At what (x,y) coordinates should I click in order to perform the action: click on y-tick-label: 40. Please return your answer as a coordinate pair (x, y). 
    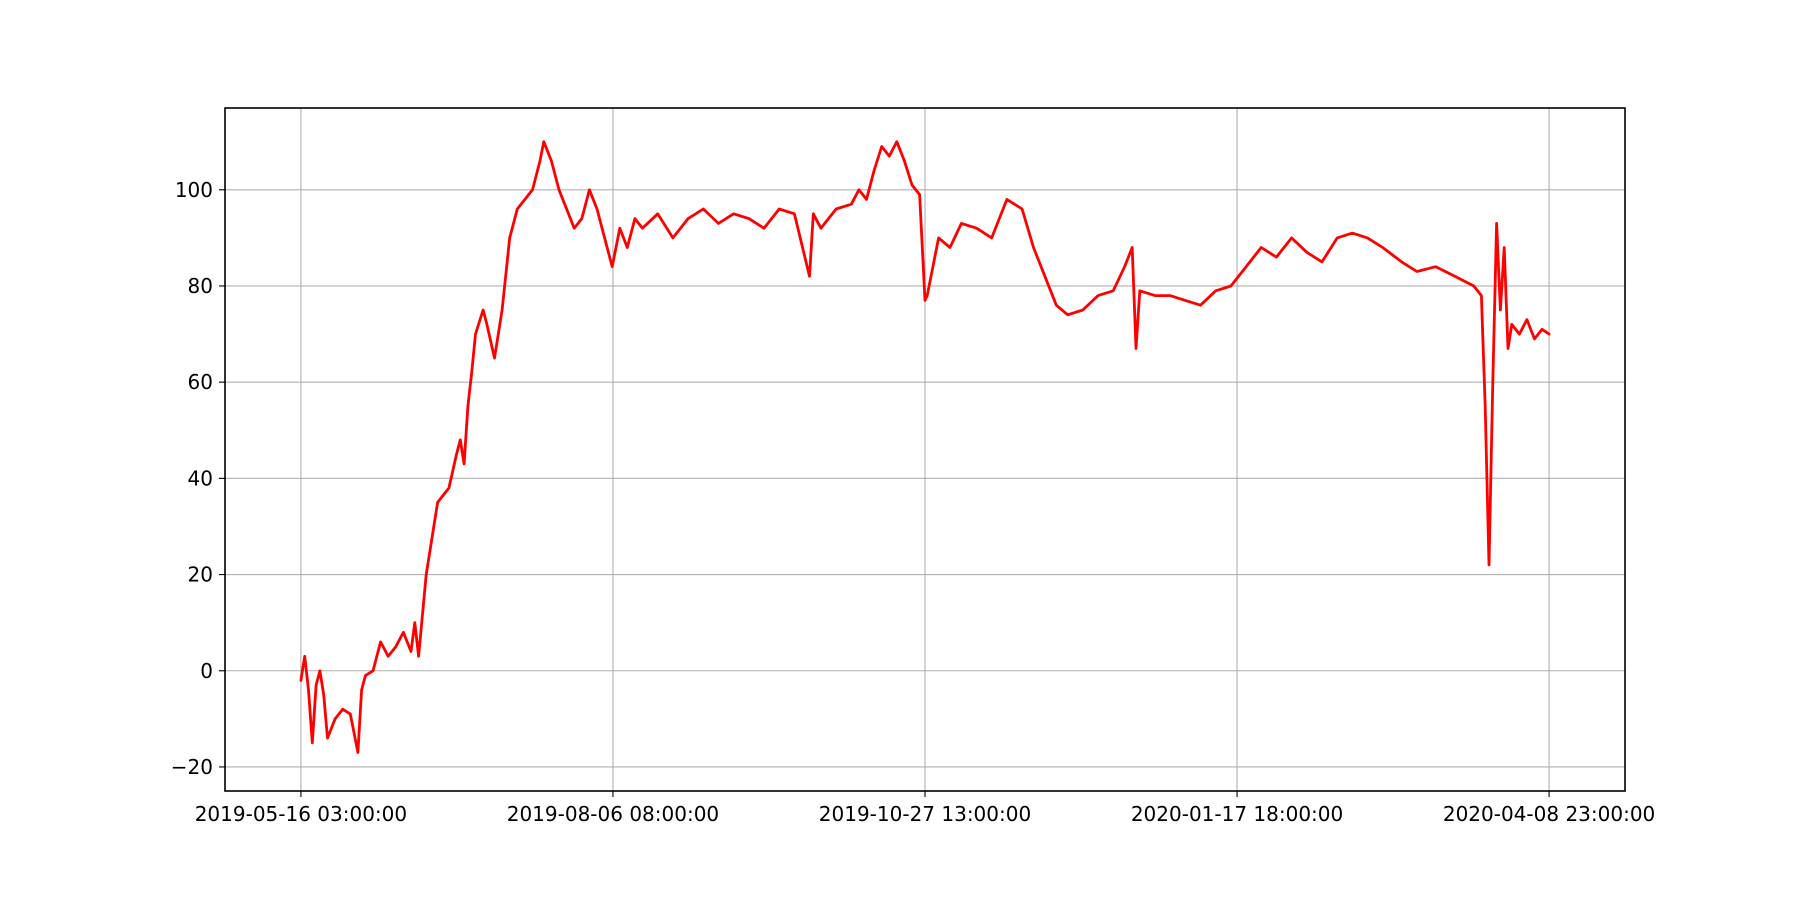
    Looking at the image, I should click on (200, 478).